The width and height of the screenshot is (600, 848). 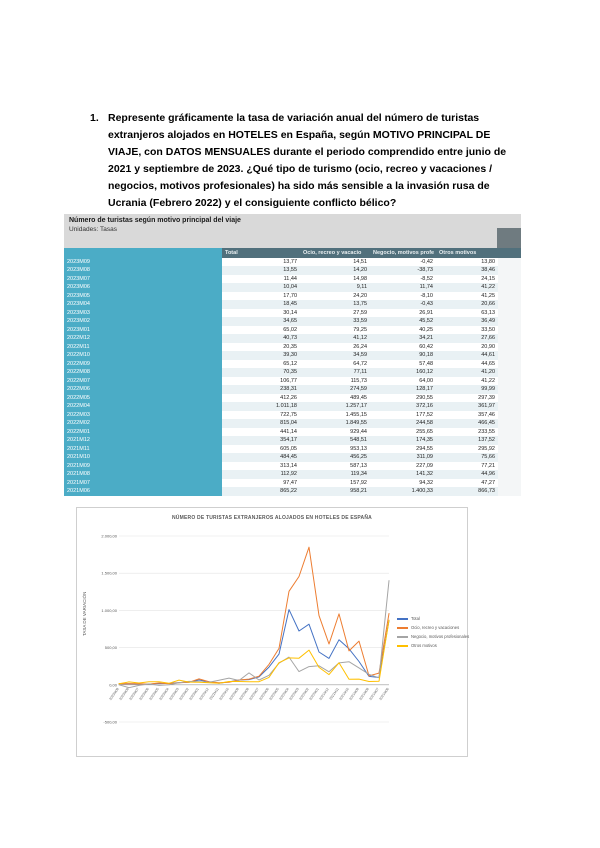 What do you see at coordinates (173, 694) in the screenshot?
I see `x-tick-label: 2023M03` at bounding box center [173, 694].